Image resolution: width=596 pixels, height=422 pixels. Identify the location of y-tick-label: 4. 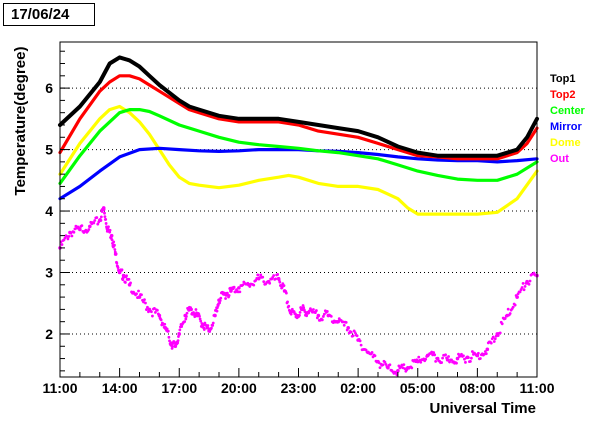
(49, 211).